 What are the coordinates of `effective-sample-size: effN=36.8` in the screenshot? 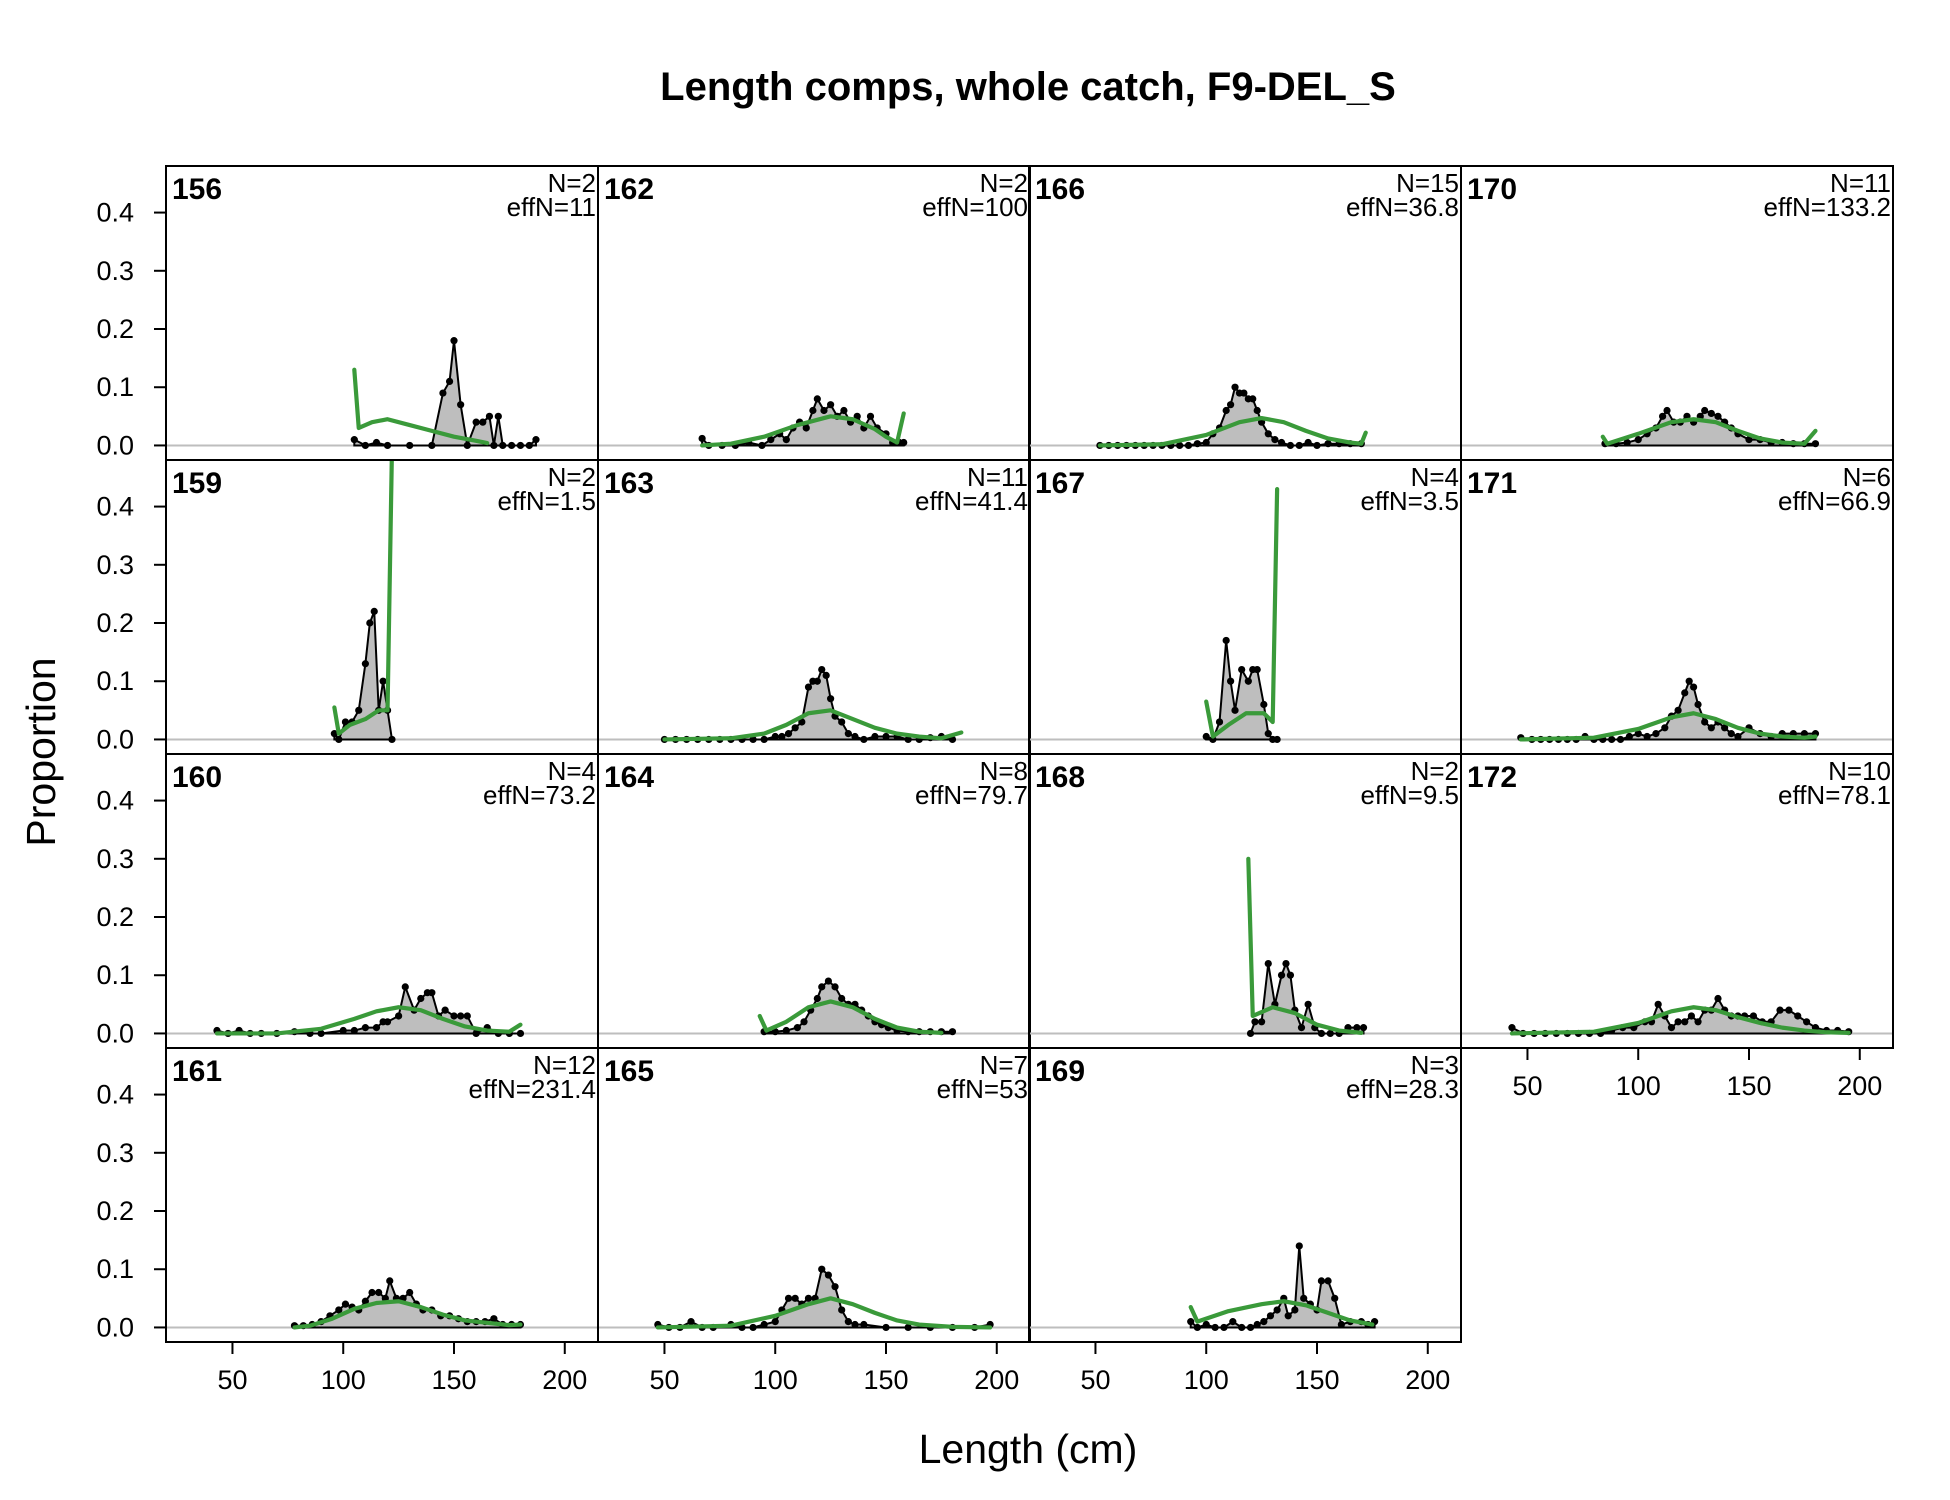 It's located at (1402, 207).